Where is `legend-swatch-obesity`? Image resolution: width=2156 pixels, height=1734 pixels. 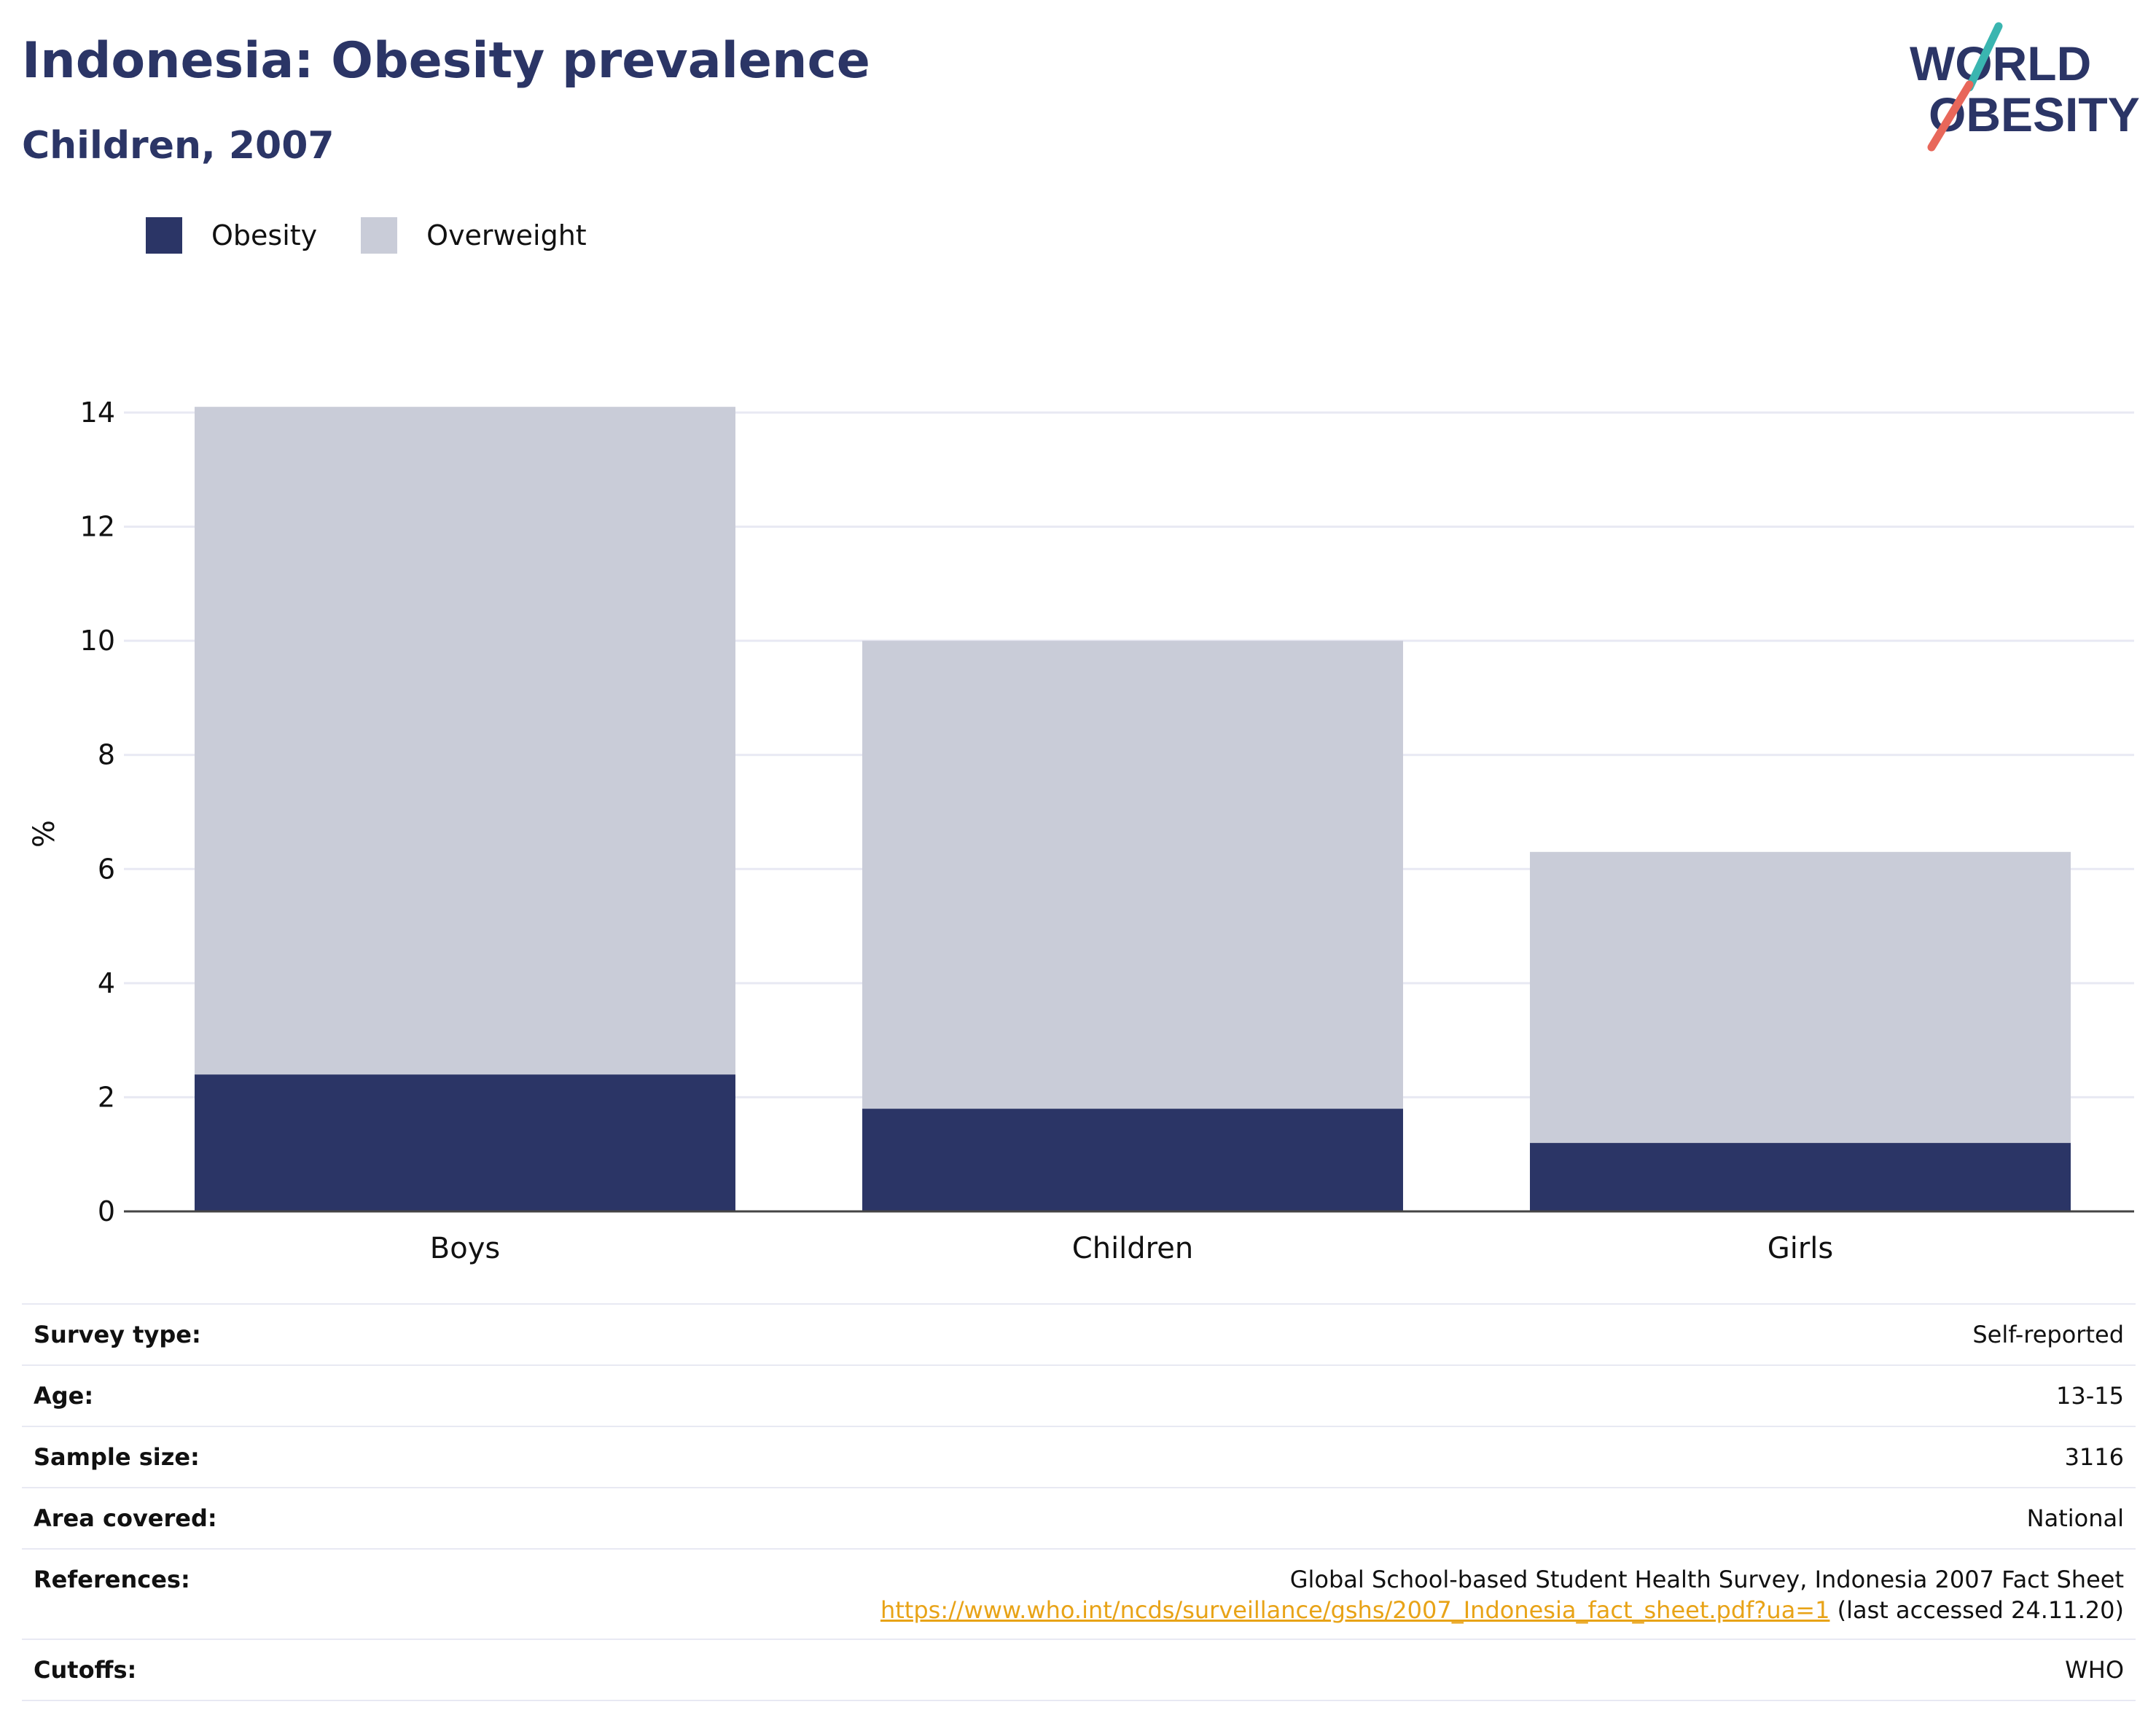 legend-swatch-obesity is located at coordinates (164, 235).